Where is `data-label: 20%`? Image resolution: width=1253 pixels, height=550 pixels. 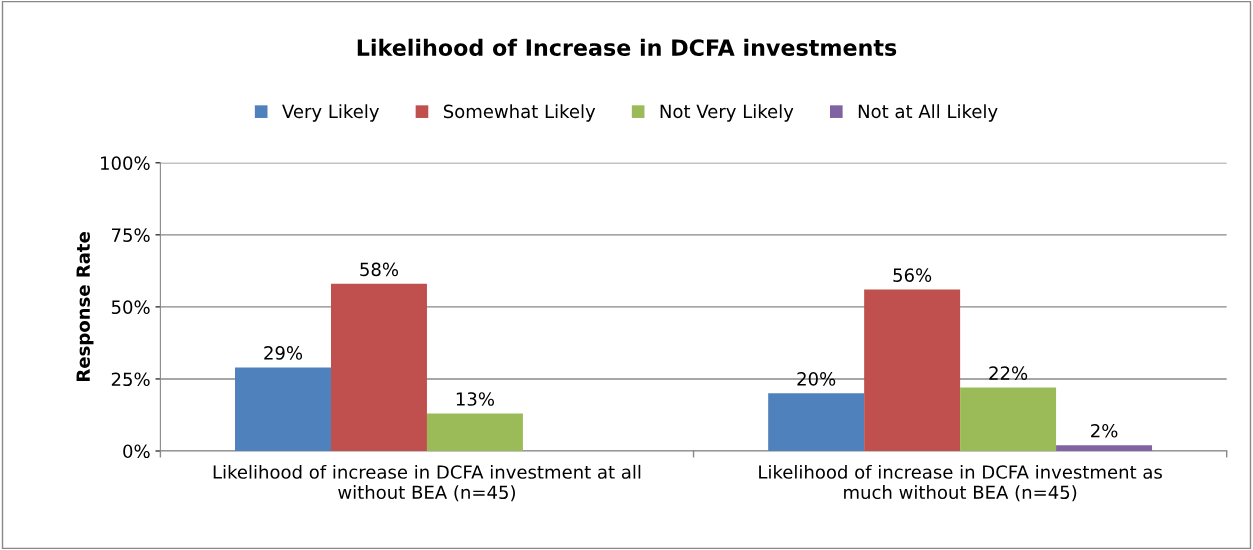 data-label: 20% is located at coordinates (816, 379).